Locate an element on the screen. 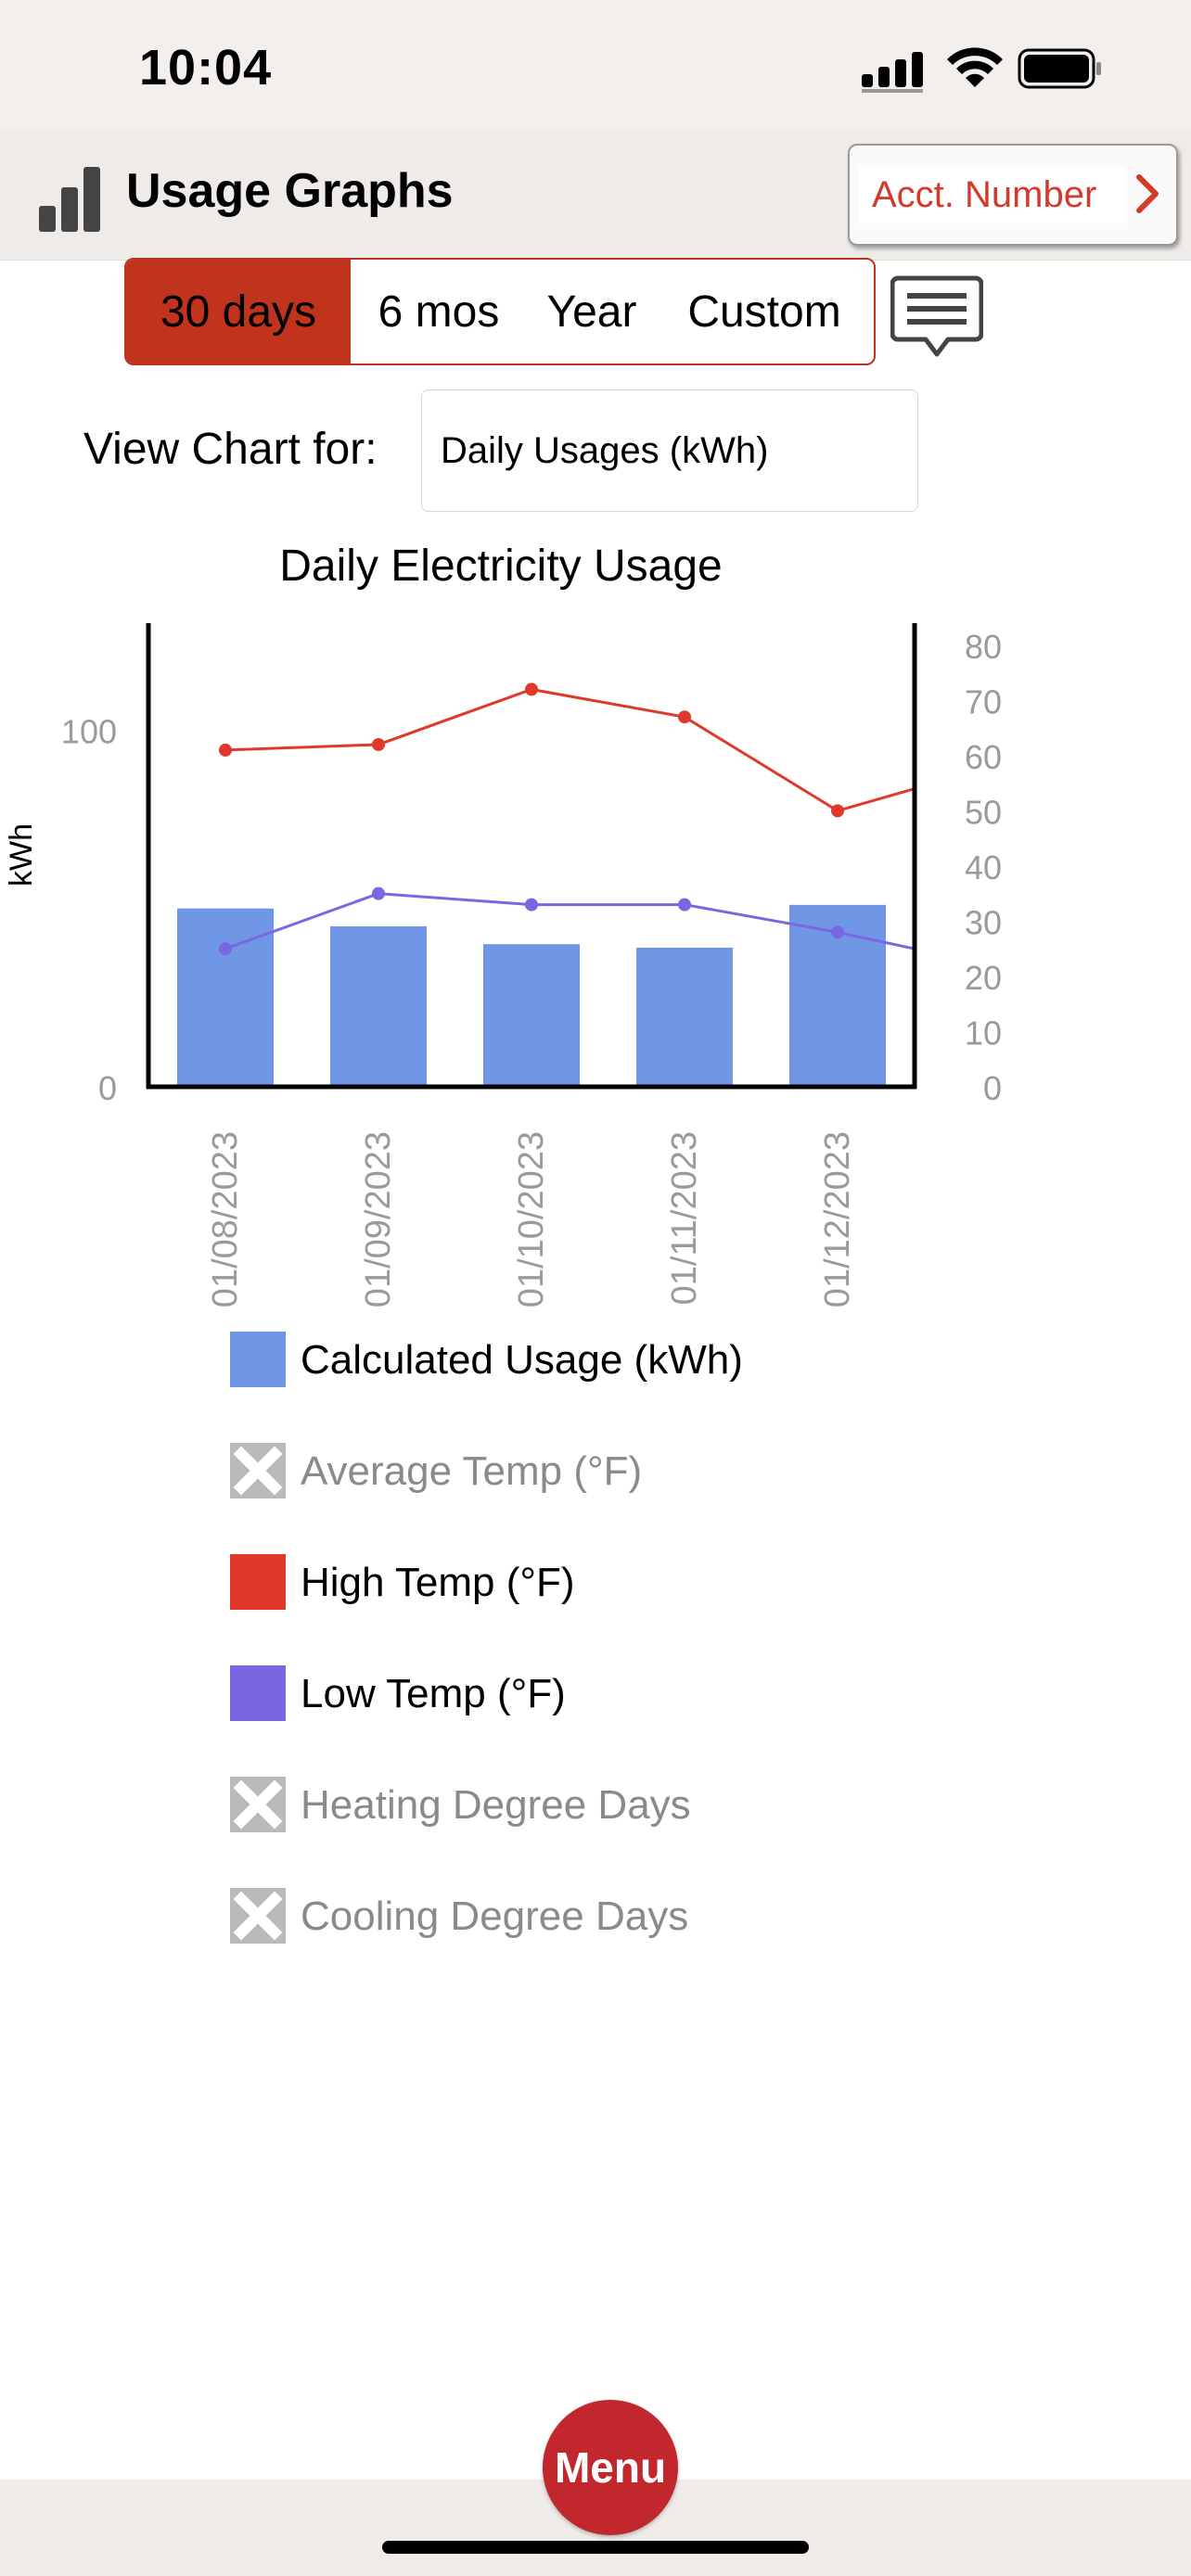  chart-type-select: Daily Usages (kWh) is located at coordinates (669, 450).